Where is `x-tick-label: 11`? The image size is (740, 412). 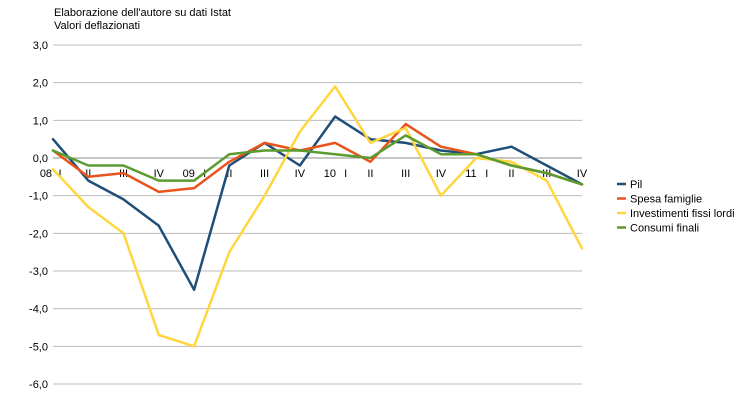 x-tick-label: 11 is located at coordinates (470, 174).